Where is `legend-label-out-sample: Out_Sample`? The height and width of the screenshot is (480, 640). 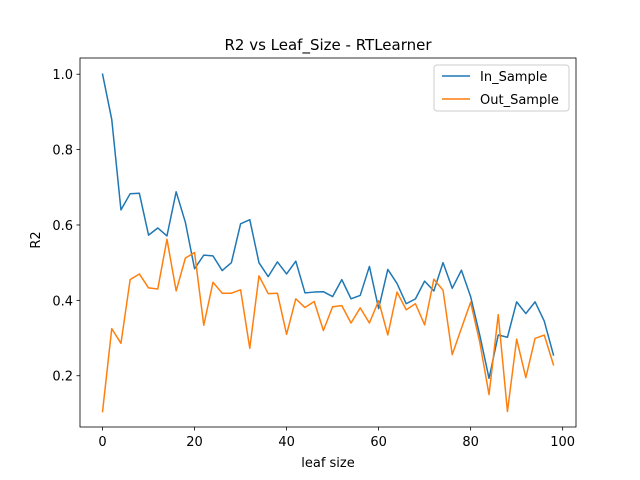
legend-label-out-sample: Out_Sample is located at coordinates (519, 100).